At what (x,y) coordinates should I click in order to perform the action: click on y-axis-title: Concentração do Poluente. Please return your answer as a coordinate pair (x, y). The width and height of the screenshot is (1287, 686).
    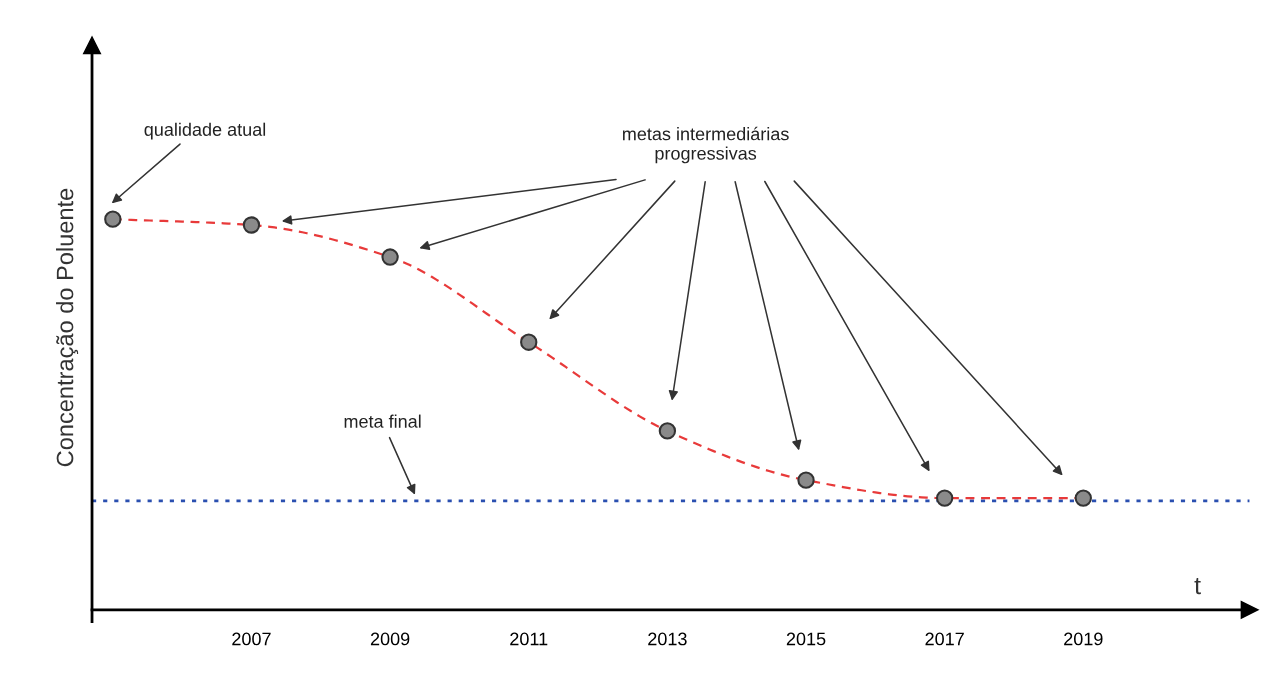
    Looking at the image, I should click on (67, 327).